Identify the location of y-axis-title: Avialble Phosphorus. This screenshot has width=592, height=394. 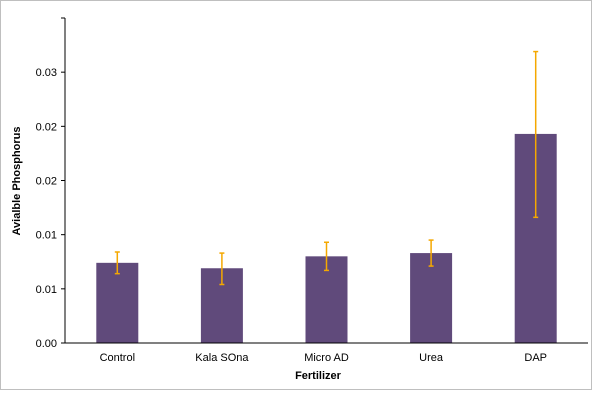
(17, 180).